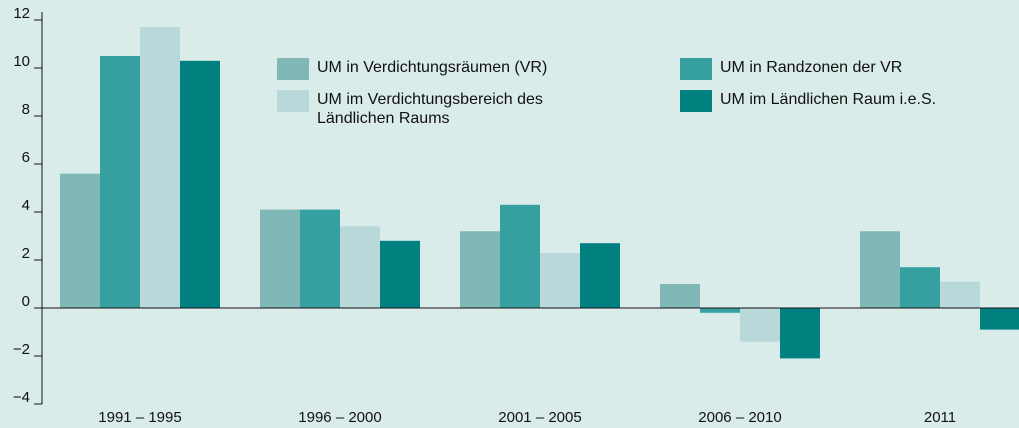 Image resolution: width=1019 pixels, height=428 pixels. Describe the element at coordinates (21, 13) in the screenshot. I see `y-tick-label: 12` at that location.